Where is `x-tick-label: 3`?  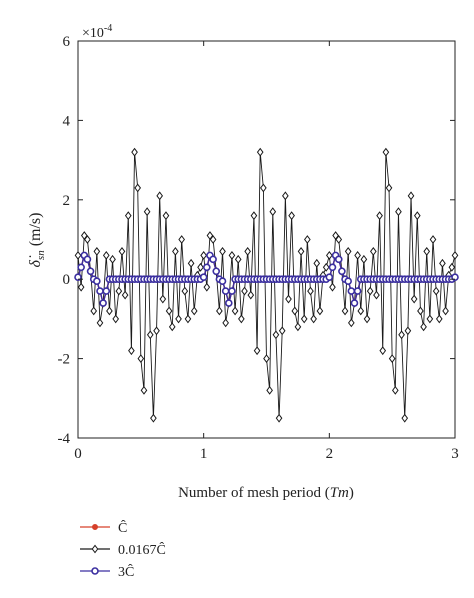 x-tick-label: 3 is located at coordinates (455, 454).